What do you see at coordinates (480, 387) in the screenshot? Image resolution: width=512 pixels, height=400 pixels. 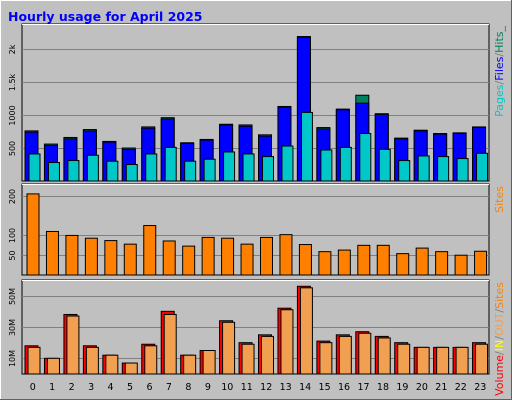 I see `x-tick-label-23: 23` at bounding box center [480, 387].